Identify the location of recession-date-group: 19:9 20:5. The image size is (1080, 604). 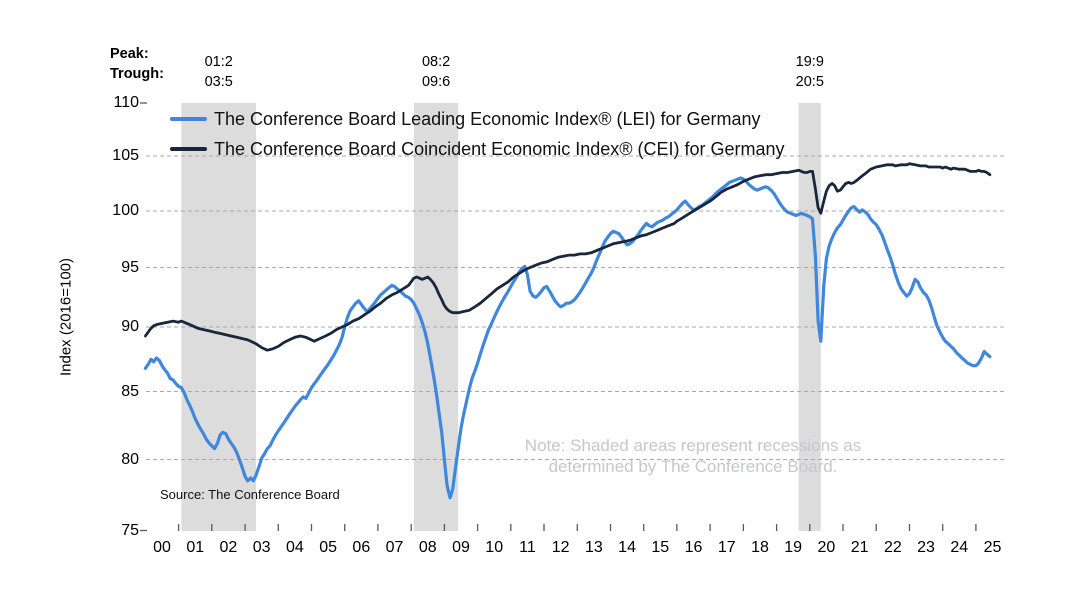
(810, 72).